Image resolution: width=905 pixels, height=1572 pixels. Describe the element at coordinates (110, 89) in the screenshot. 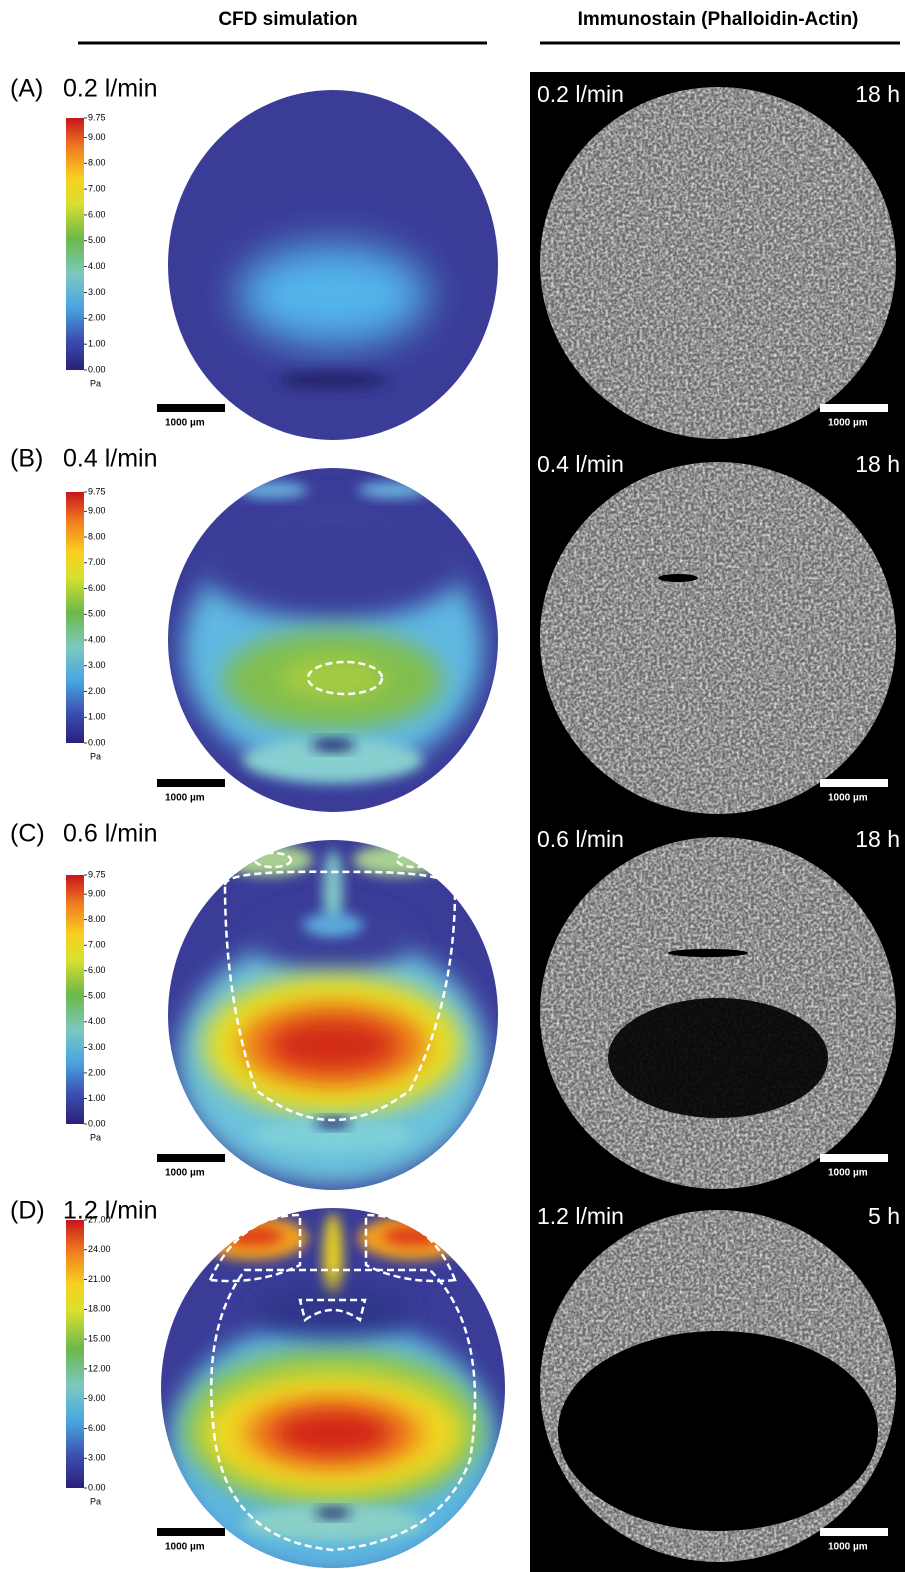

I see `flow-rate: 0.2 l/min` at that location.